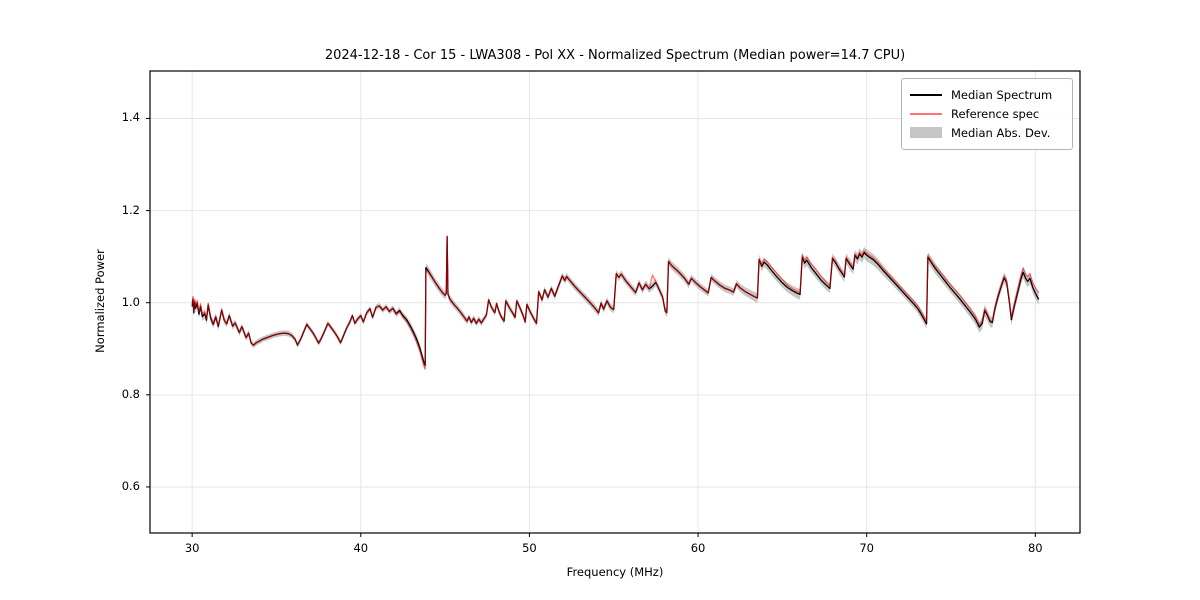 Image resolution: width=1200 pixels, height=600 pixels. I want to click on y-tick-label: 1.2, so click(130, 209).